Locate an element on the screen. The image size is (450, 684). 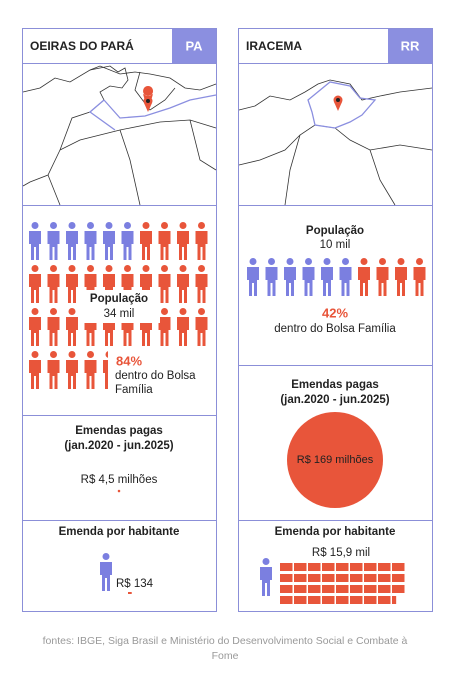
bolsa-percent: 84% is located at coordinates (129, 360).